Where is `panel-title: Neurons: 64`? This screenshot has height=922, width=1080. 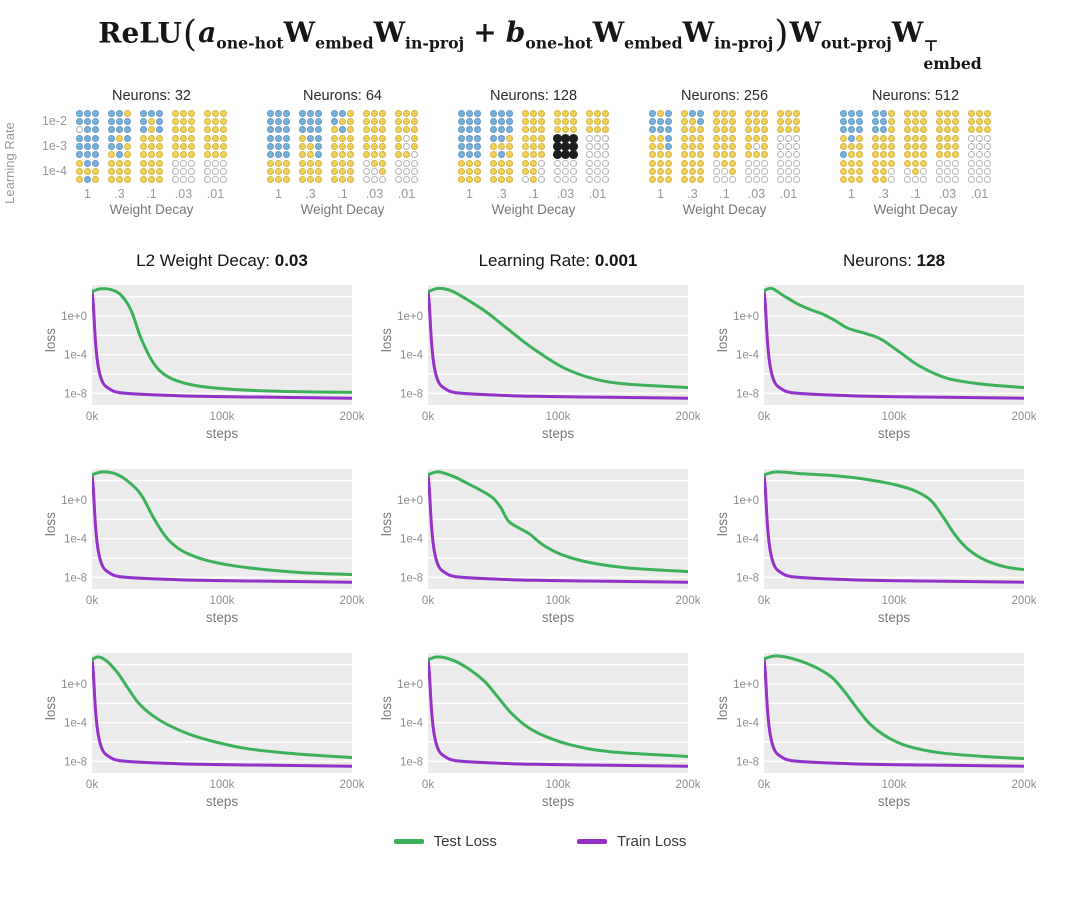
panel-title: Neurons: 64 is located at coordinates (342, 96).